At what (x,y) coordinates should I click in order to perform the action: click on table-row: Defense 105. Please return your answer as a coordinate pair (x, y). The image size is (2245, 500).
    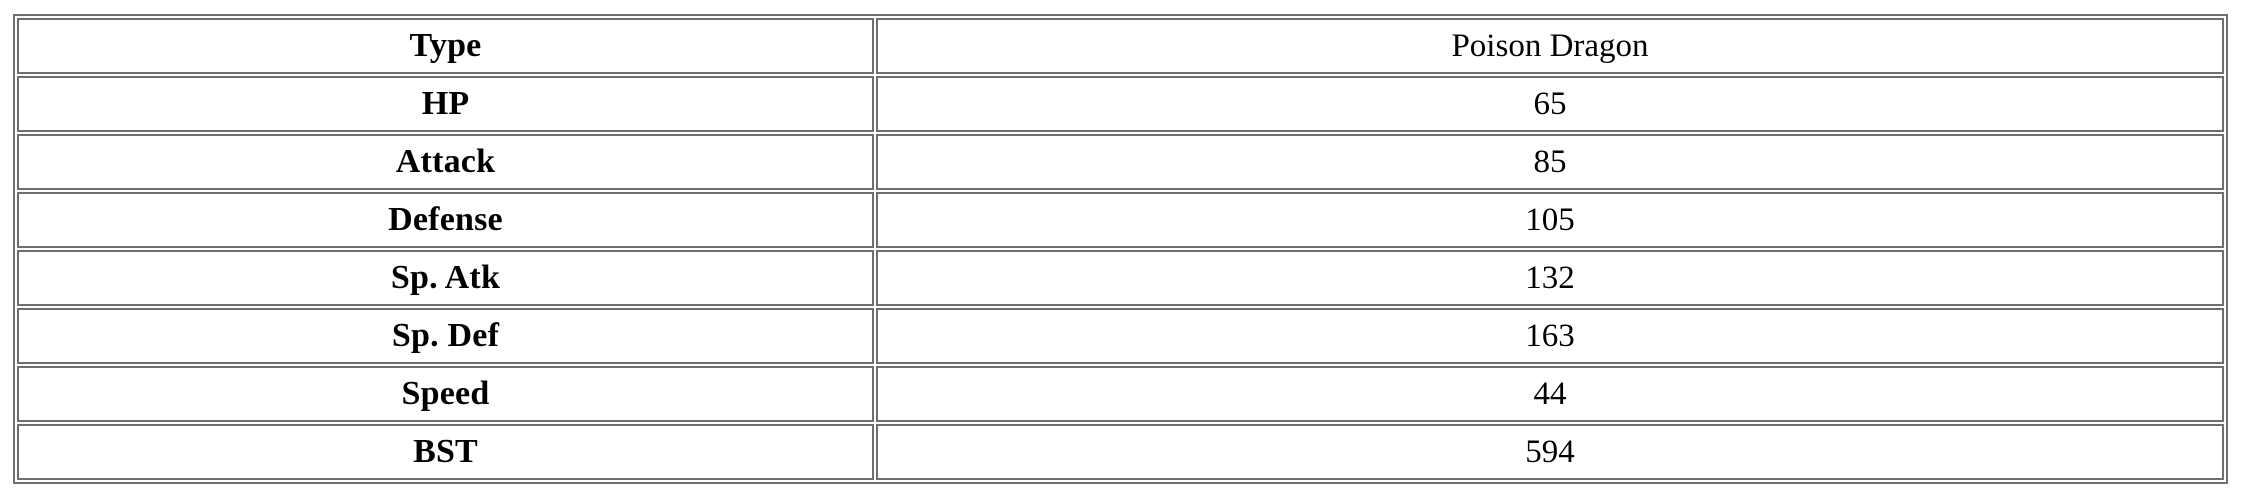
    Looking at the image, I should click on (1120, 220).